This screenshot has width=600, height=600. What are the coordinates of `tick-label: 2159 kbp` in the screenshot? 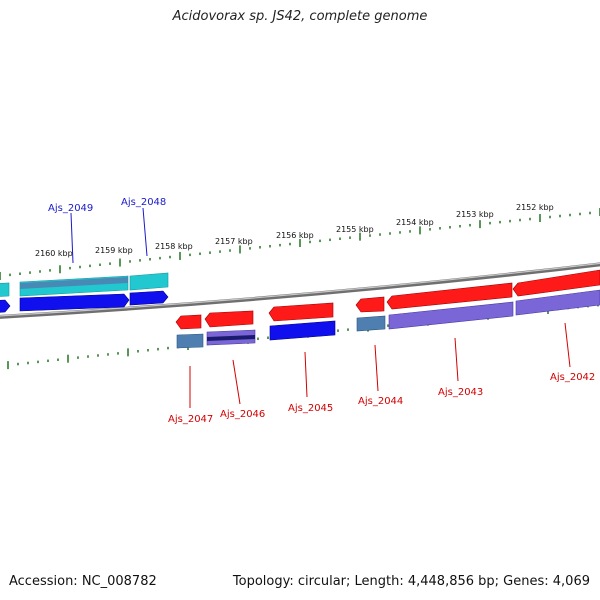 It's located at (114, 250).